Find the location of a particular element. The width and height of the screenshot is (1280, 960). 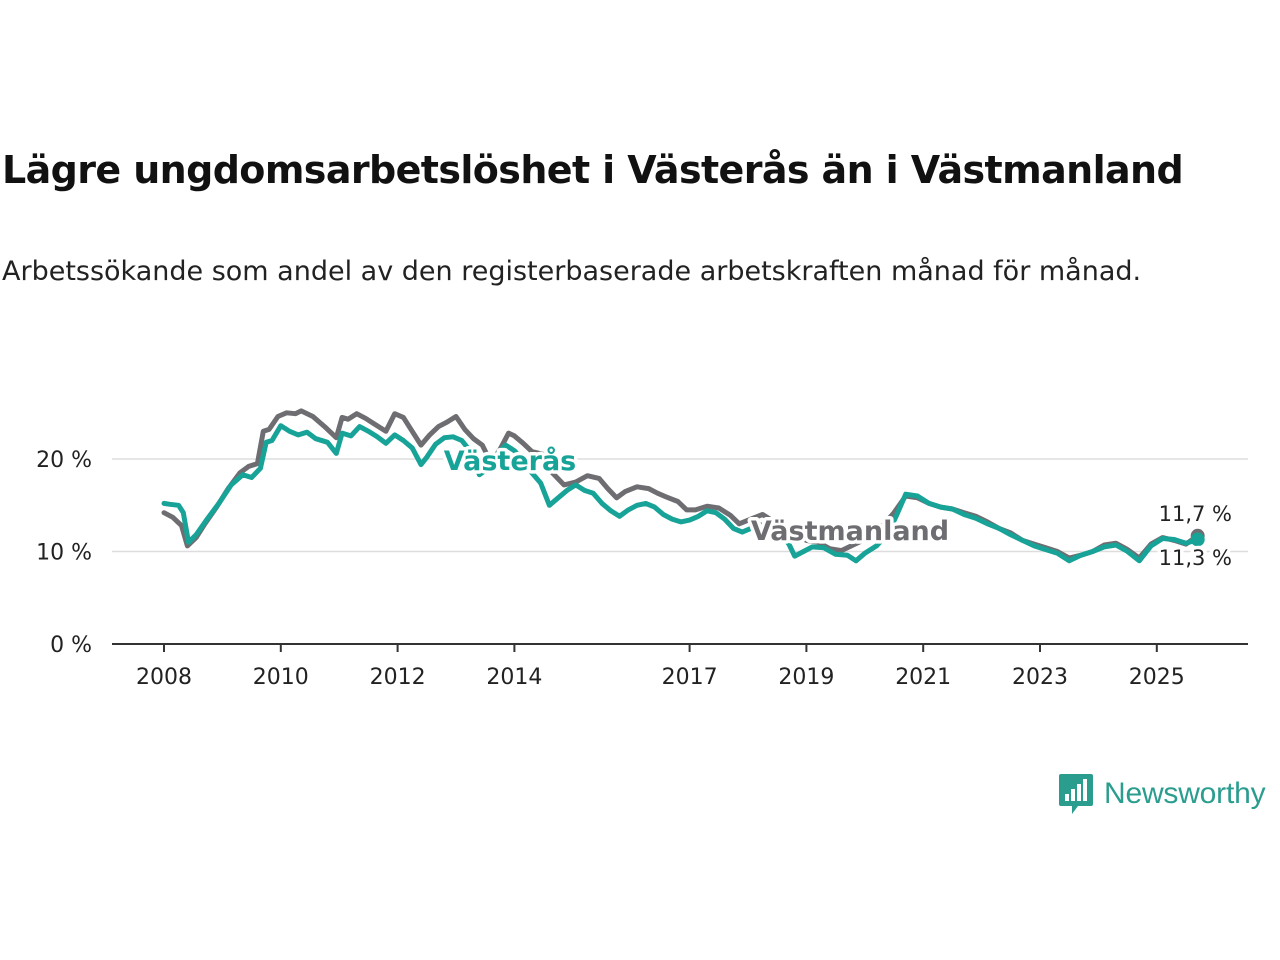

x-tick-label: 2019 is located at coordinates (806, 677).